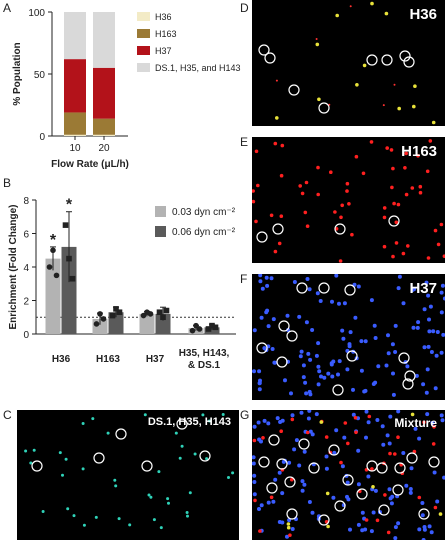  I want to click on x-axis-title: Flow Rate (μL/h), so click(90, 164).